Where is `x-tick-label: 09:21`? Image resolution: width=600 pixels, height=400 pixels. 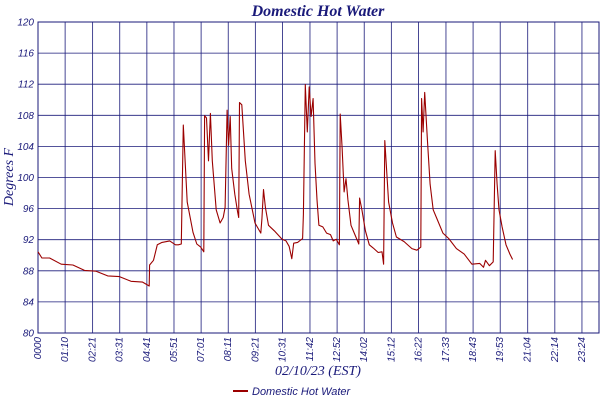
x-tick-label: 09:21 is located at coordinates (255, 349).